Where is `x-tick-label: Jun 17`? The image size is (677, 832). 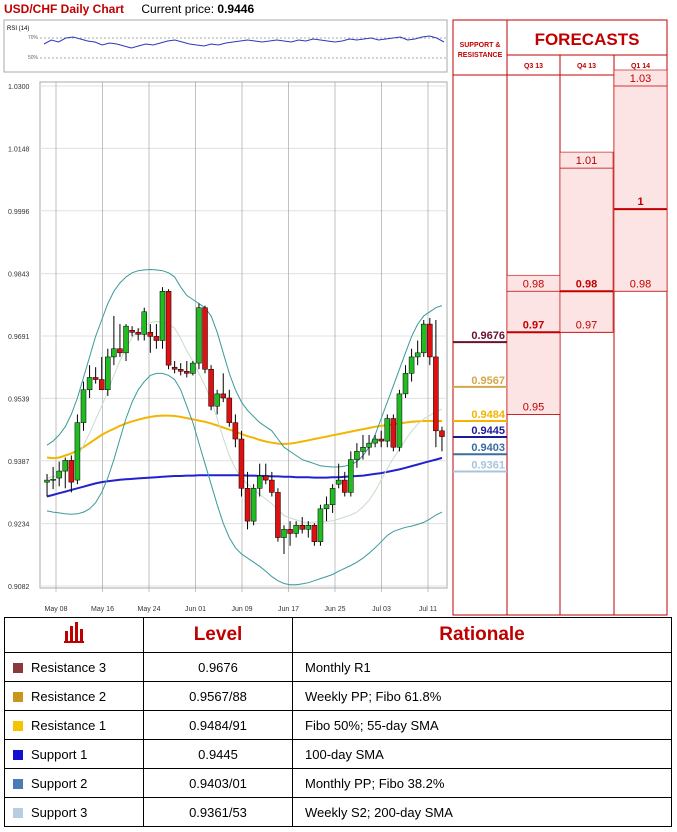
x-tick-label: Jun 17 is located at coordinates (288, 609).